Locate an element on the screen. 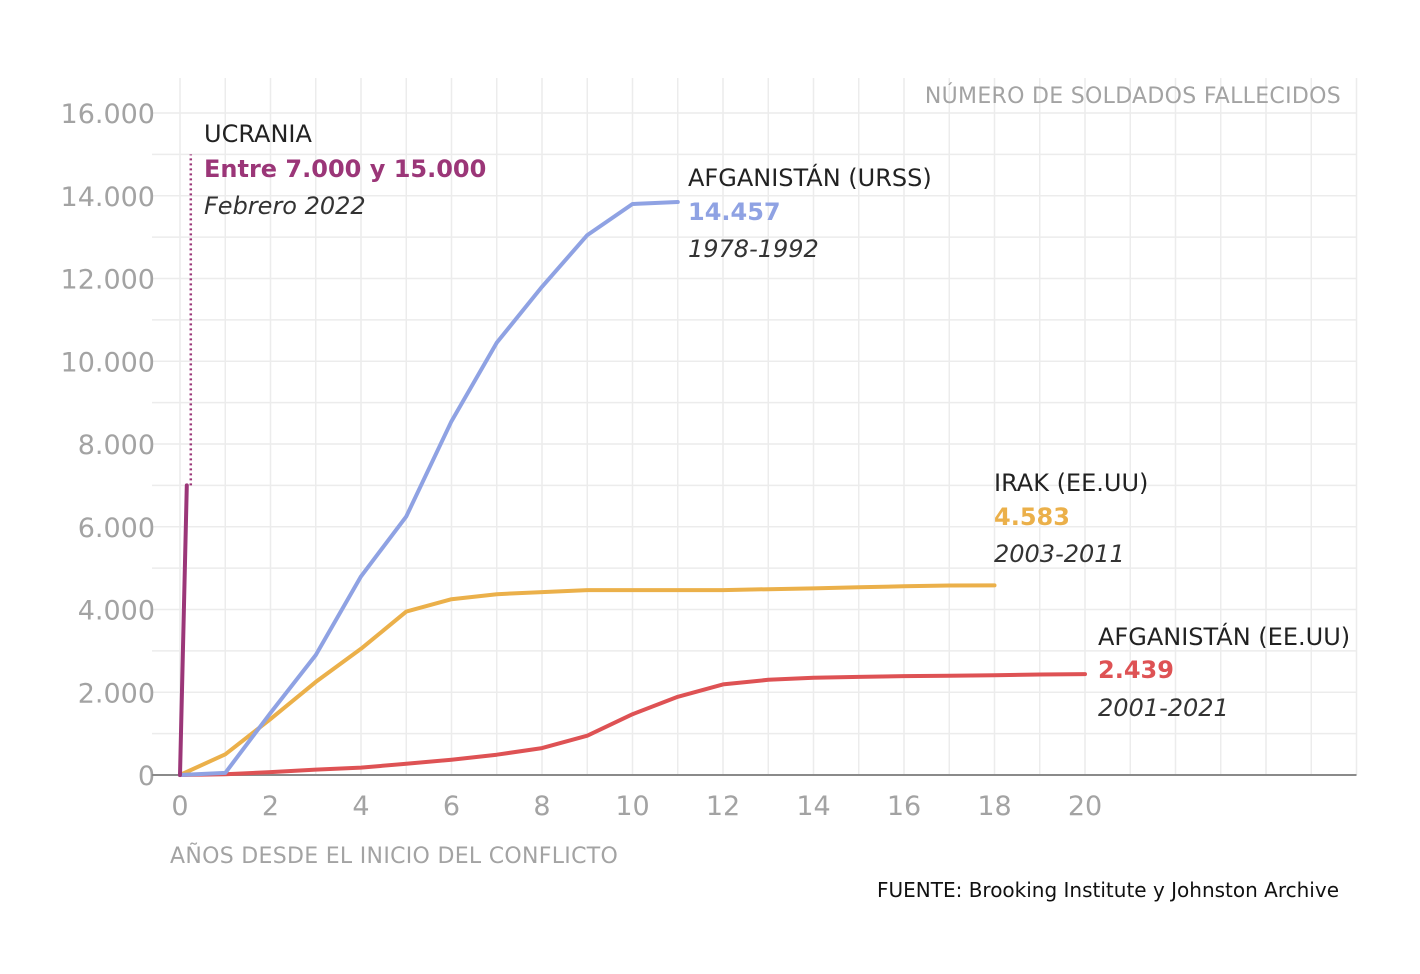  label-irak: IRAK (EE.UU) 4.583 2003-2011 is located at coordinates (1071, 518).